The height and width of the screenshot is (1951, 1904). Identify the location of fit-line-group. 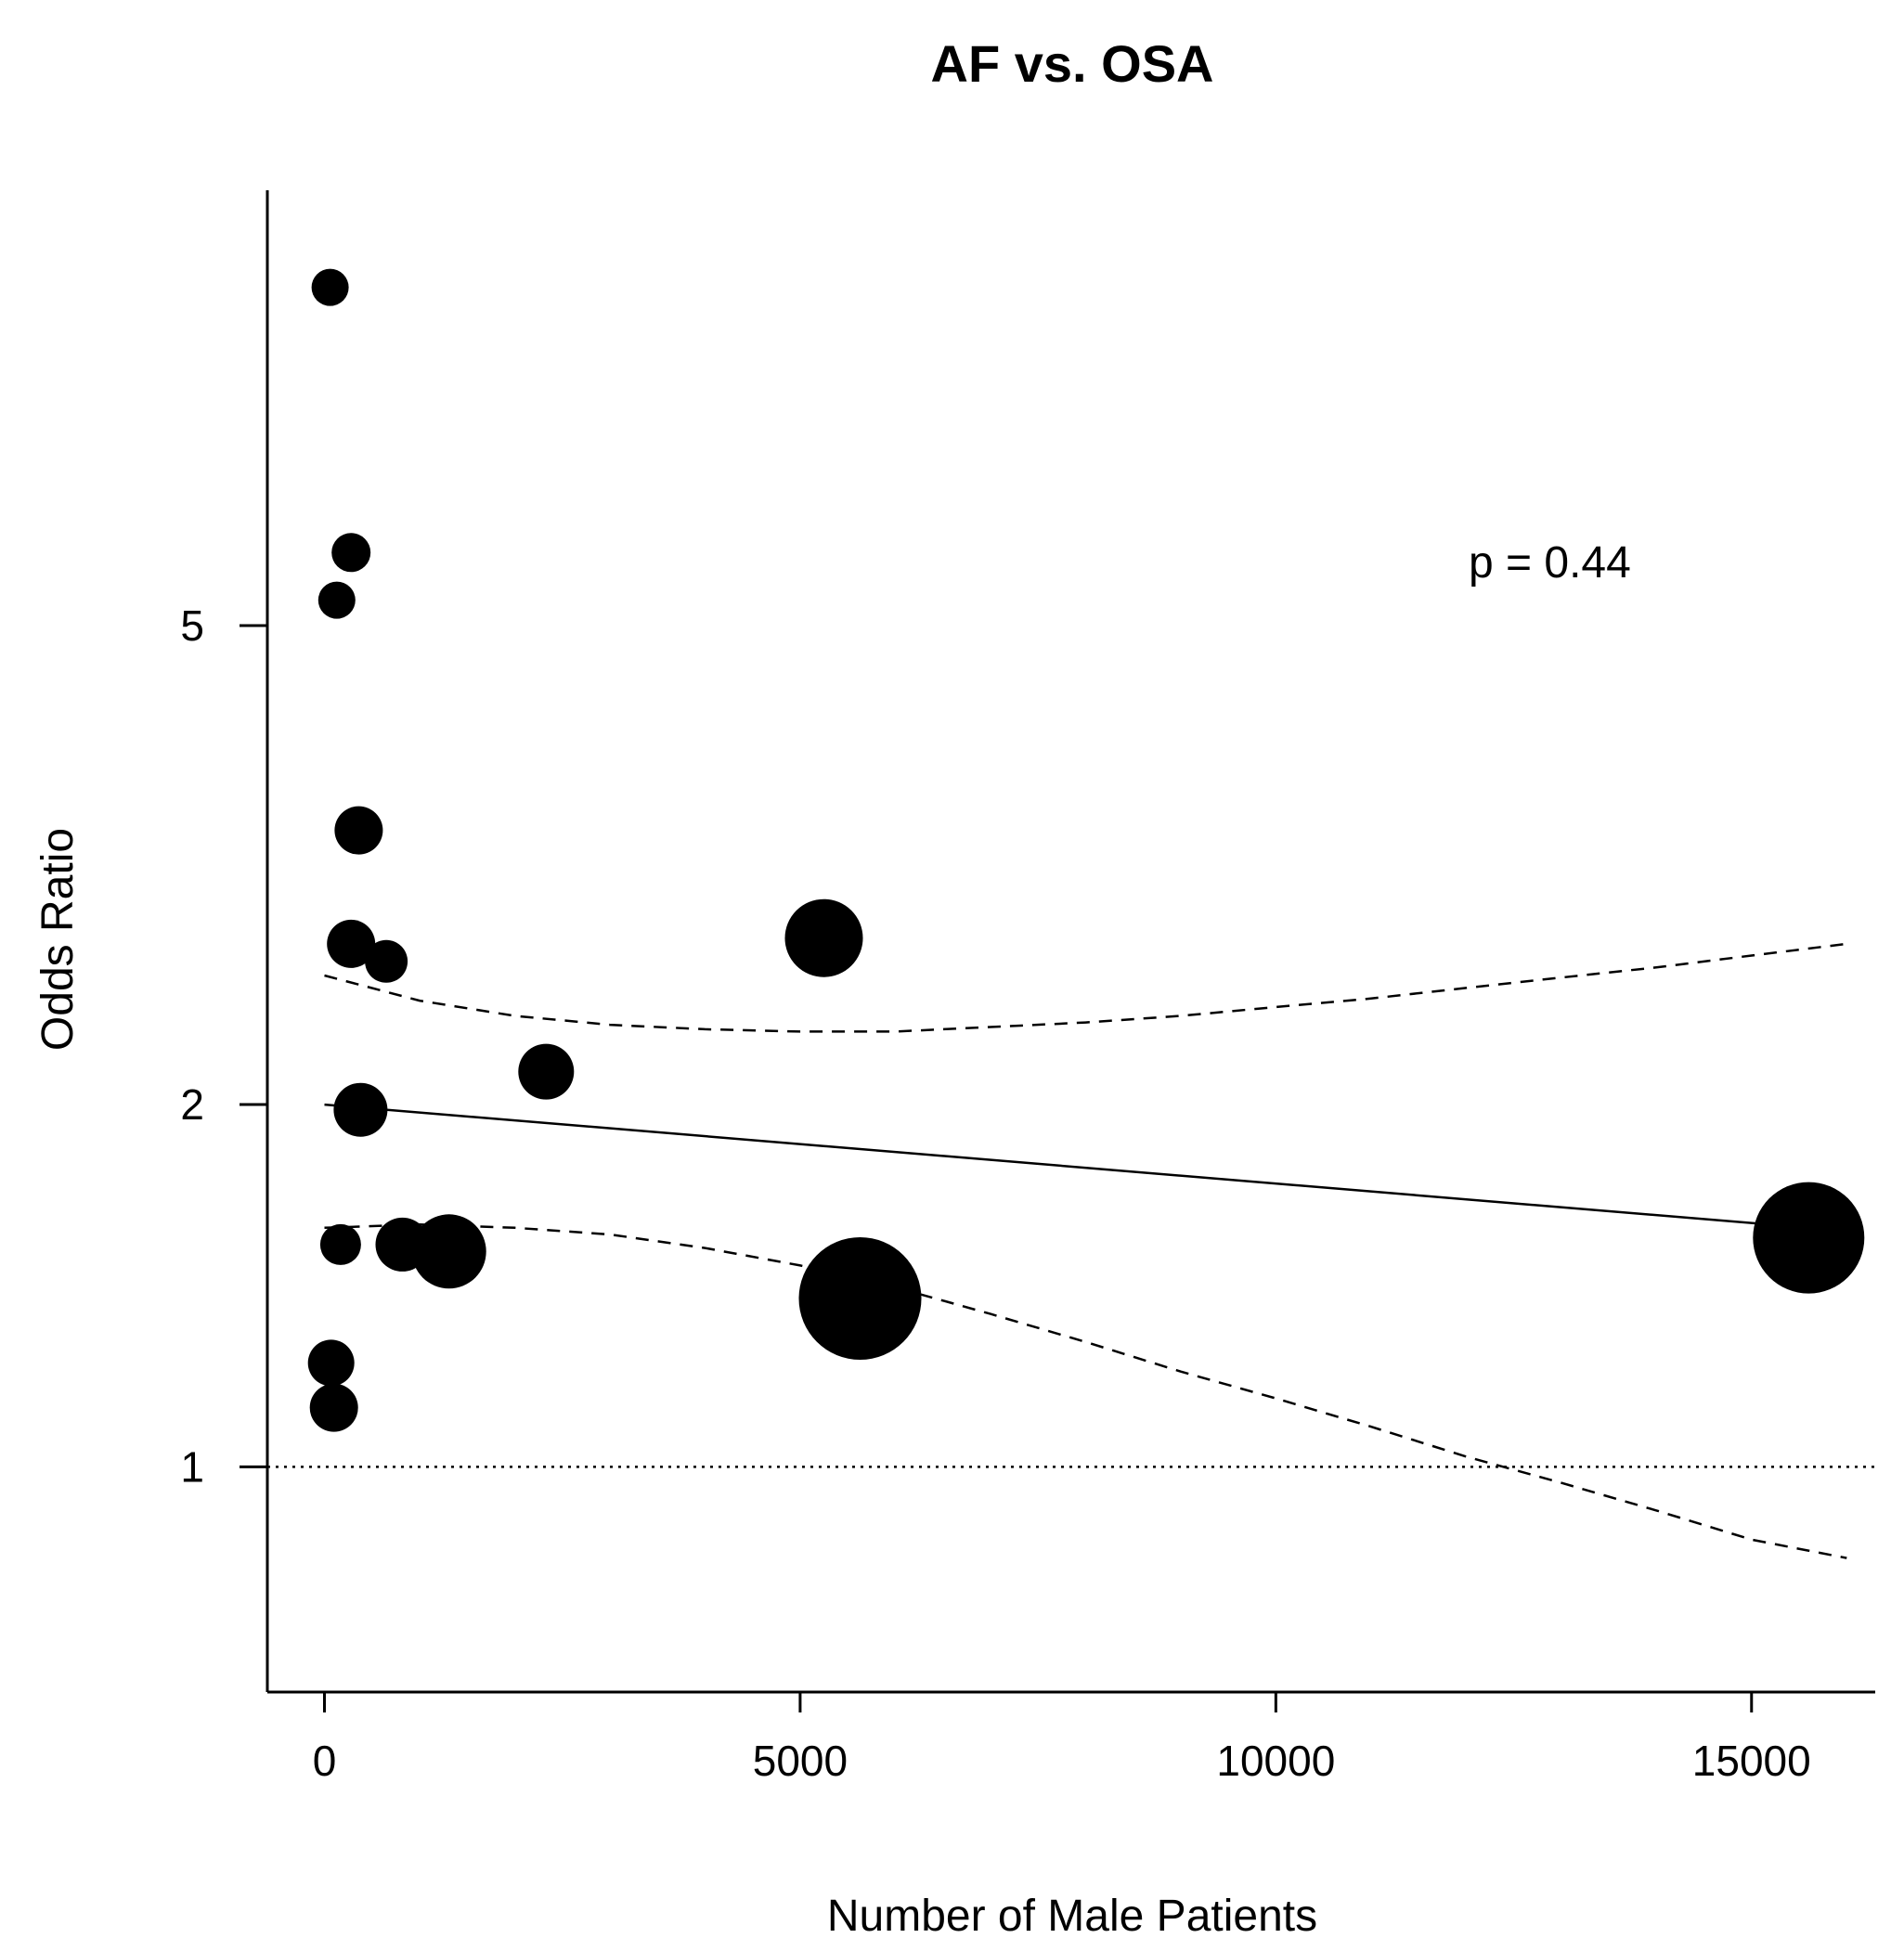
(1066, 1166).